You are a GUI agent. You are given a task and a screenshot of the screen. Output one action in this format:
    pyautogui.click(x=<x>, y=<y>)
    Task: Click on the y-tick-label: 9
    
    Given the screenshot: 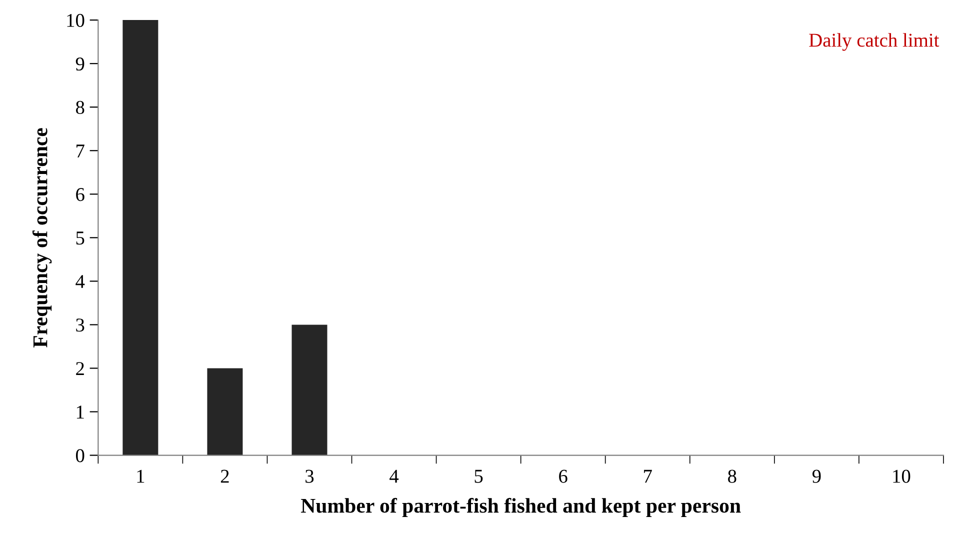 What is the action you would take?
    pyautogui.click(x=80, y=64)
    